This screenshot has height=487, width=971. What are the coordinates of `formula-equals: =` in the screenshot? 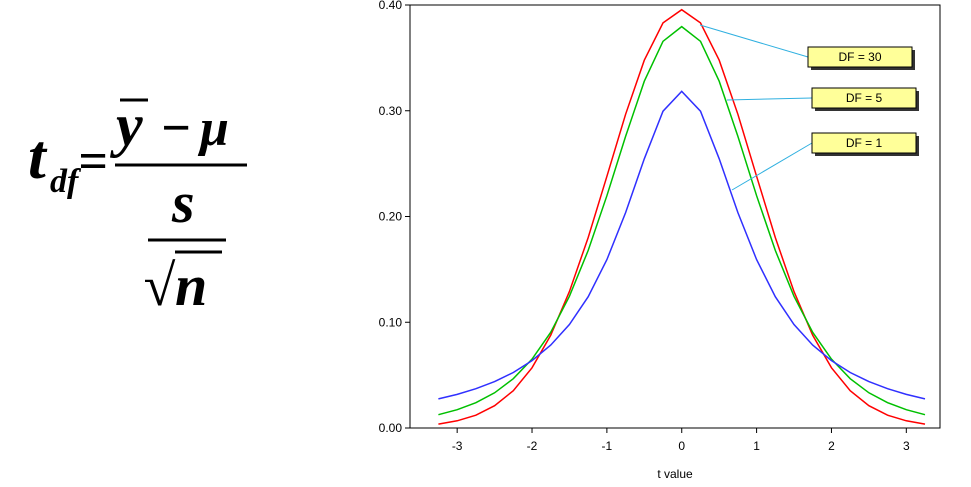 It's located at (93, 161).